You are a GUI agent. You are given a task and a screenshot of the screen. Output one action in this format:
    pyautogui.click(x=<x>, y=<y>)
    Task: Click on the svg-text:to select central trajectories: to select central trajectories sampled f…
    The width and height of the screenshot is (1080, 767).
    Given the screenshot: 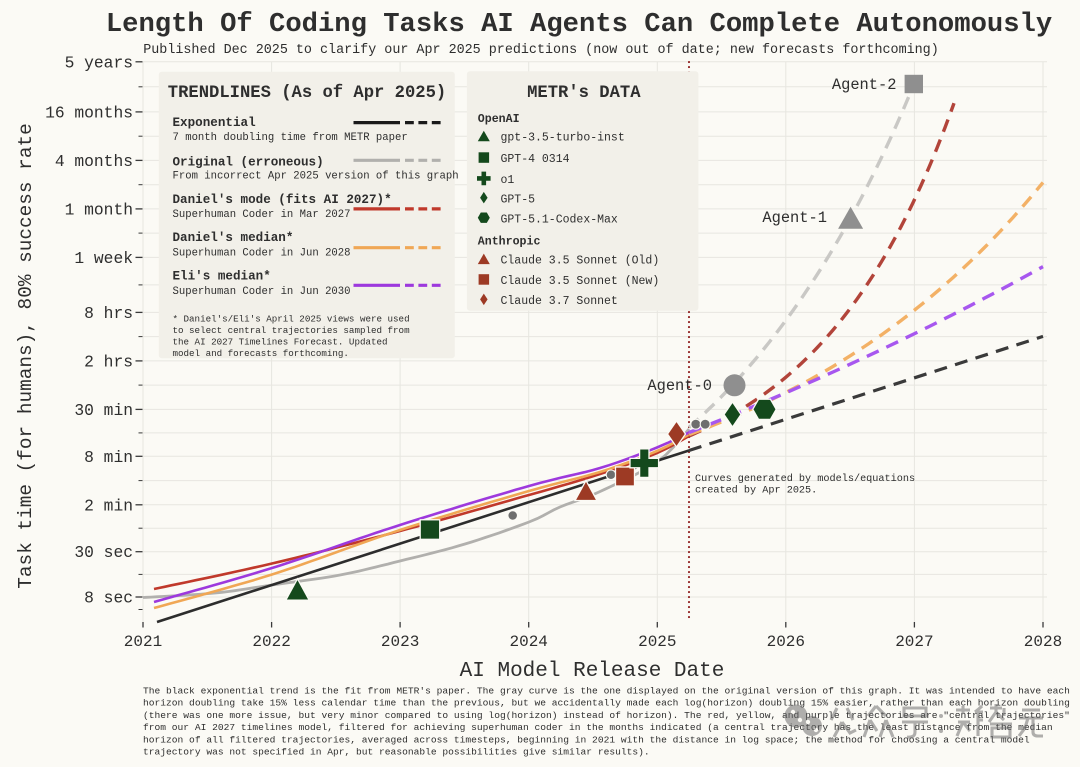 What is the action you would take?
    pyautogui.click(x=292, y=330)
    